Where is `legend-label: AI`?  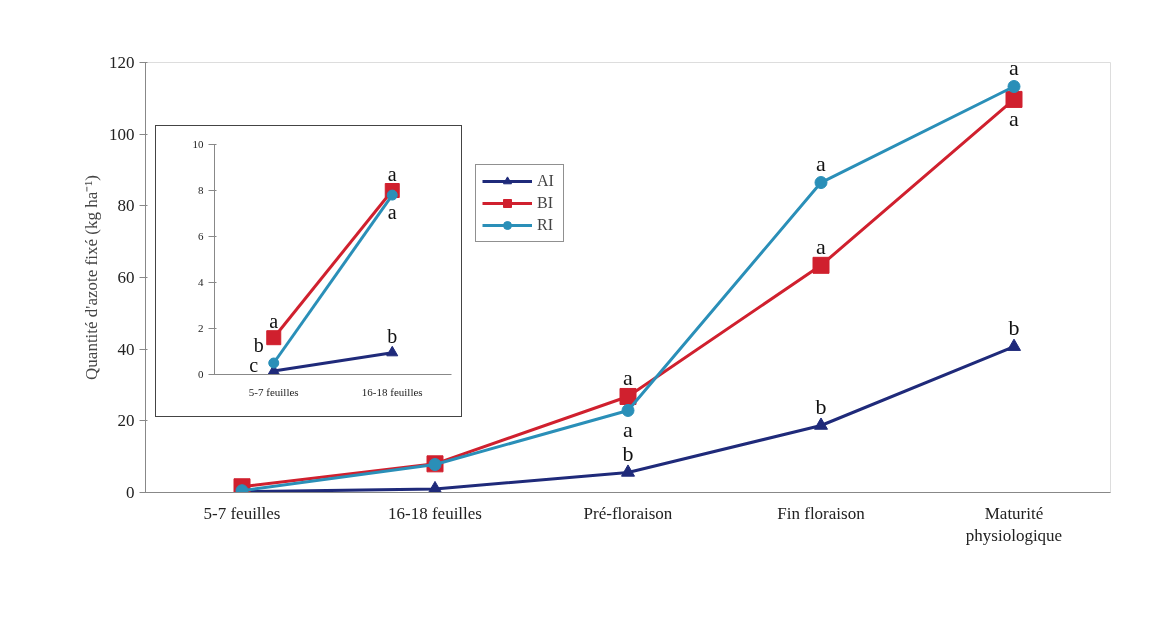 legend-label: AI is located at coordinates (546, 181).